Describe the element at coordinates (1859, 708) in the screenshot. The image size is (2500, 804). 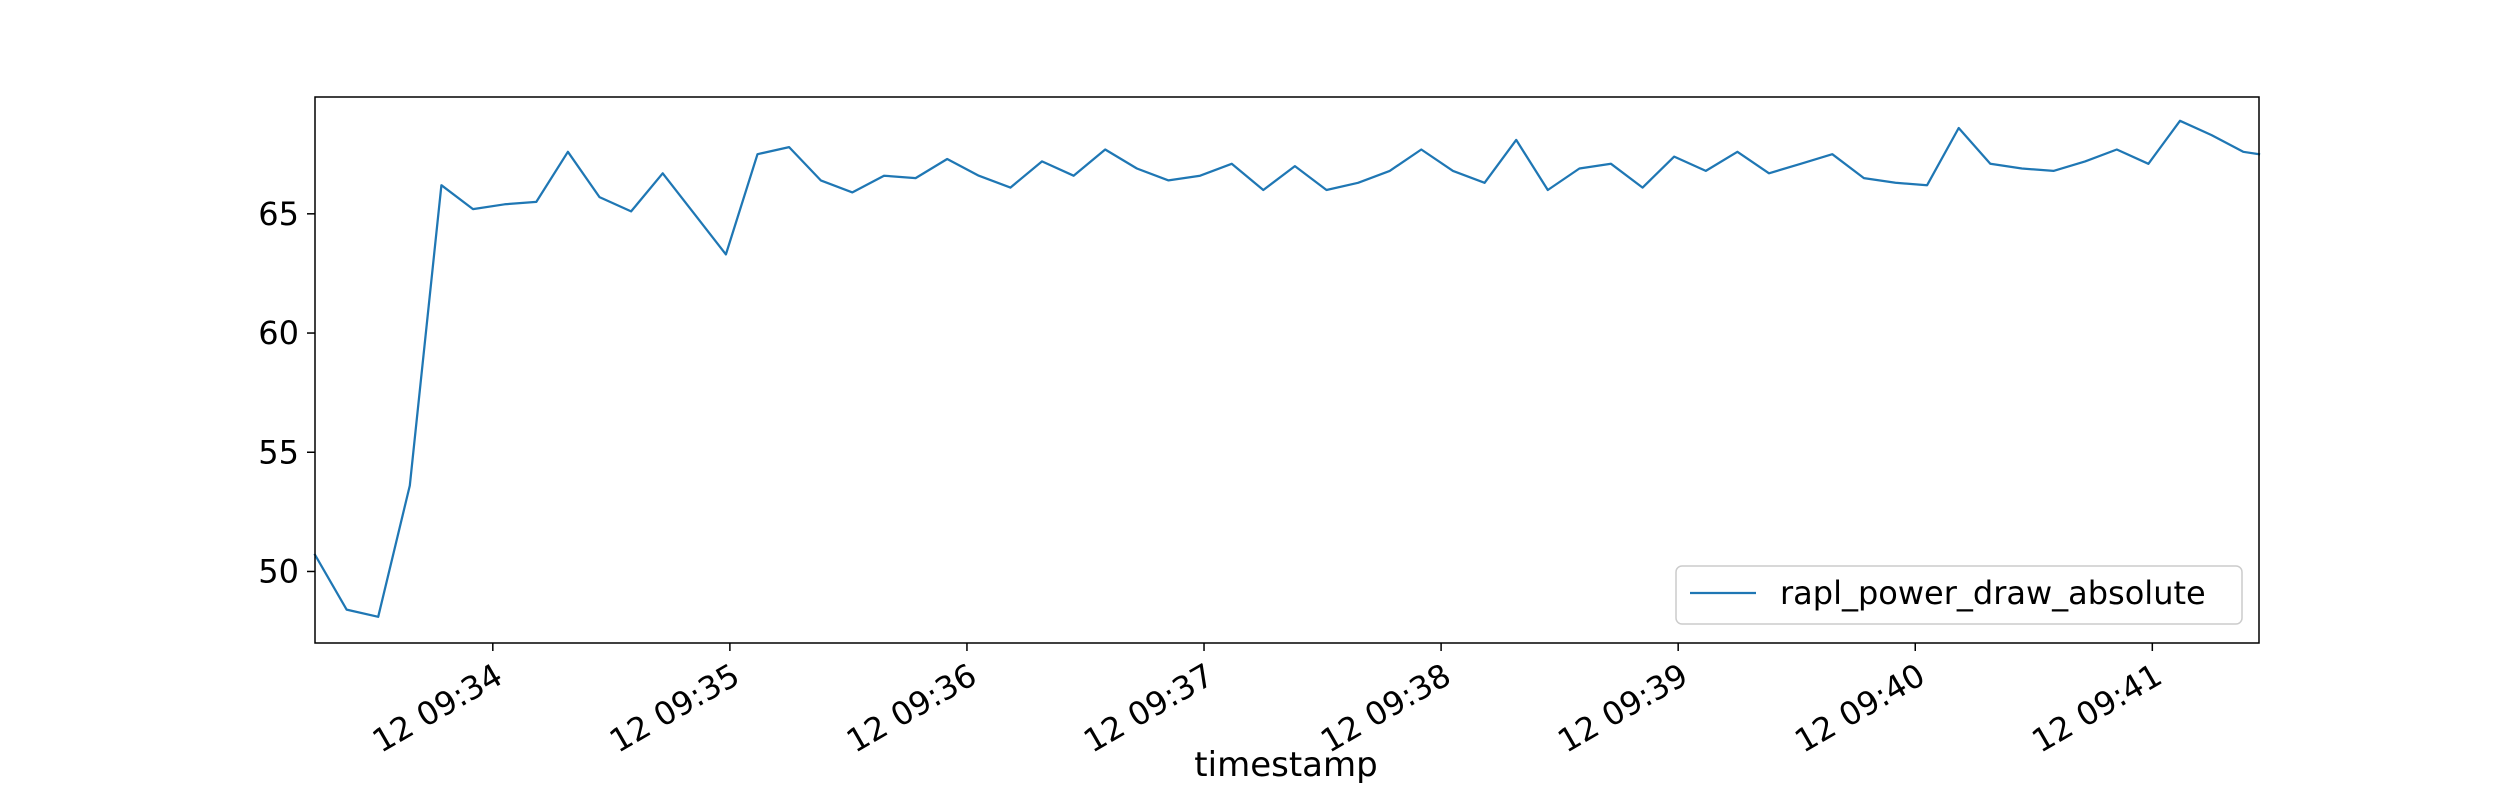
I see `x-tick-label: 12 09:40` at that location.